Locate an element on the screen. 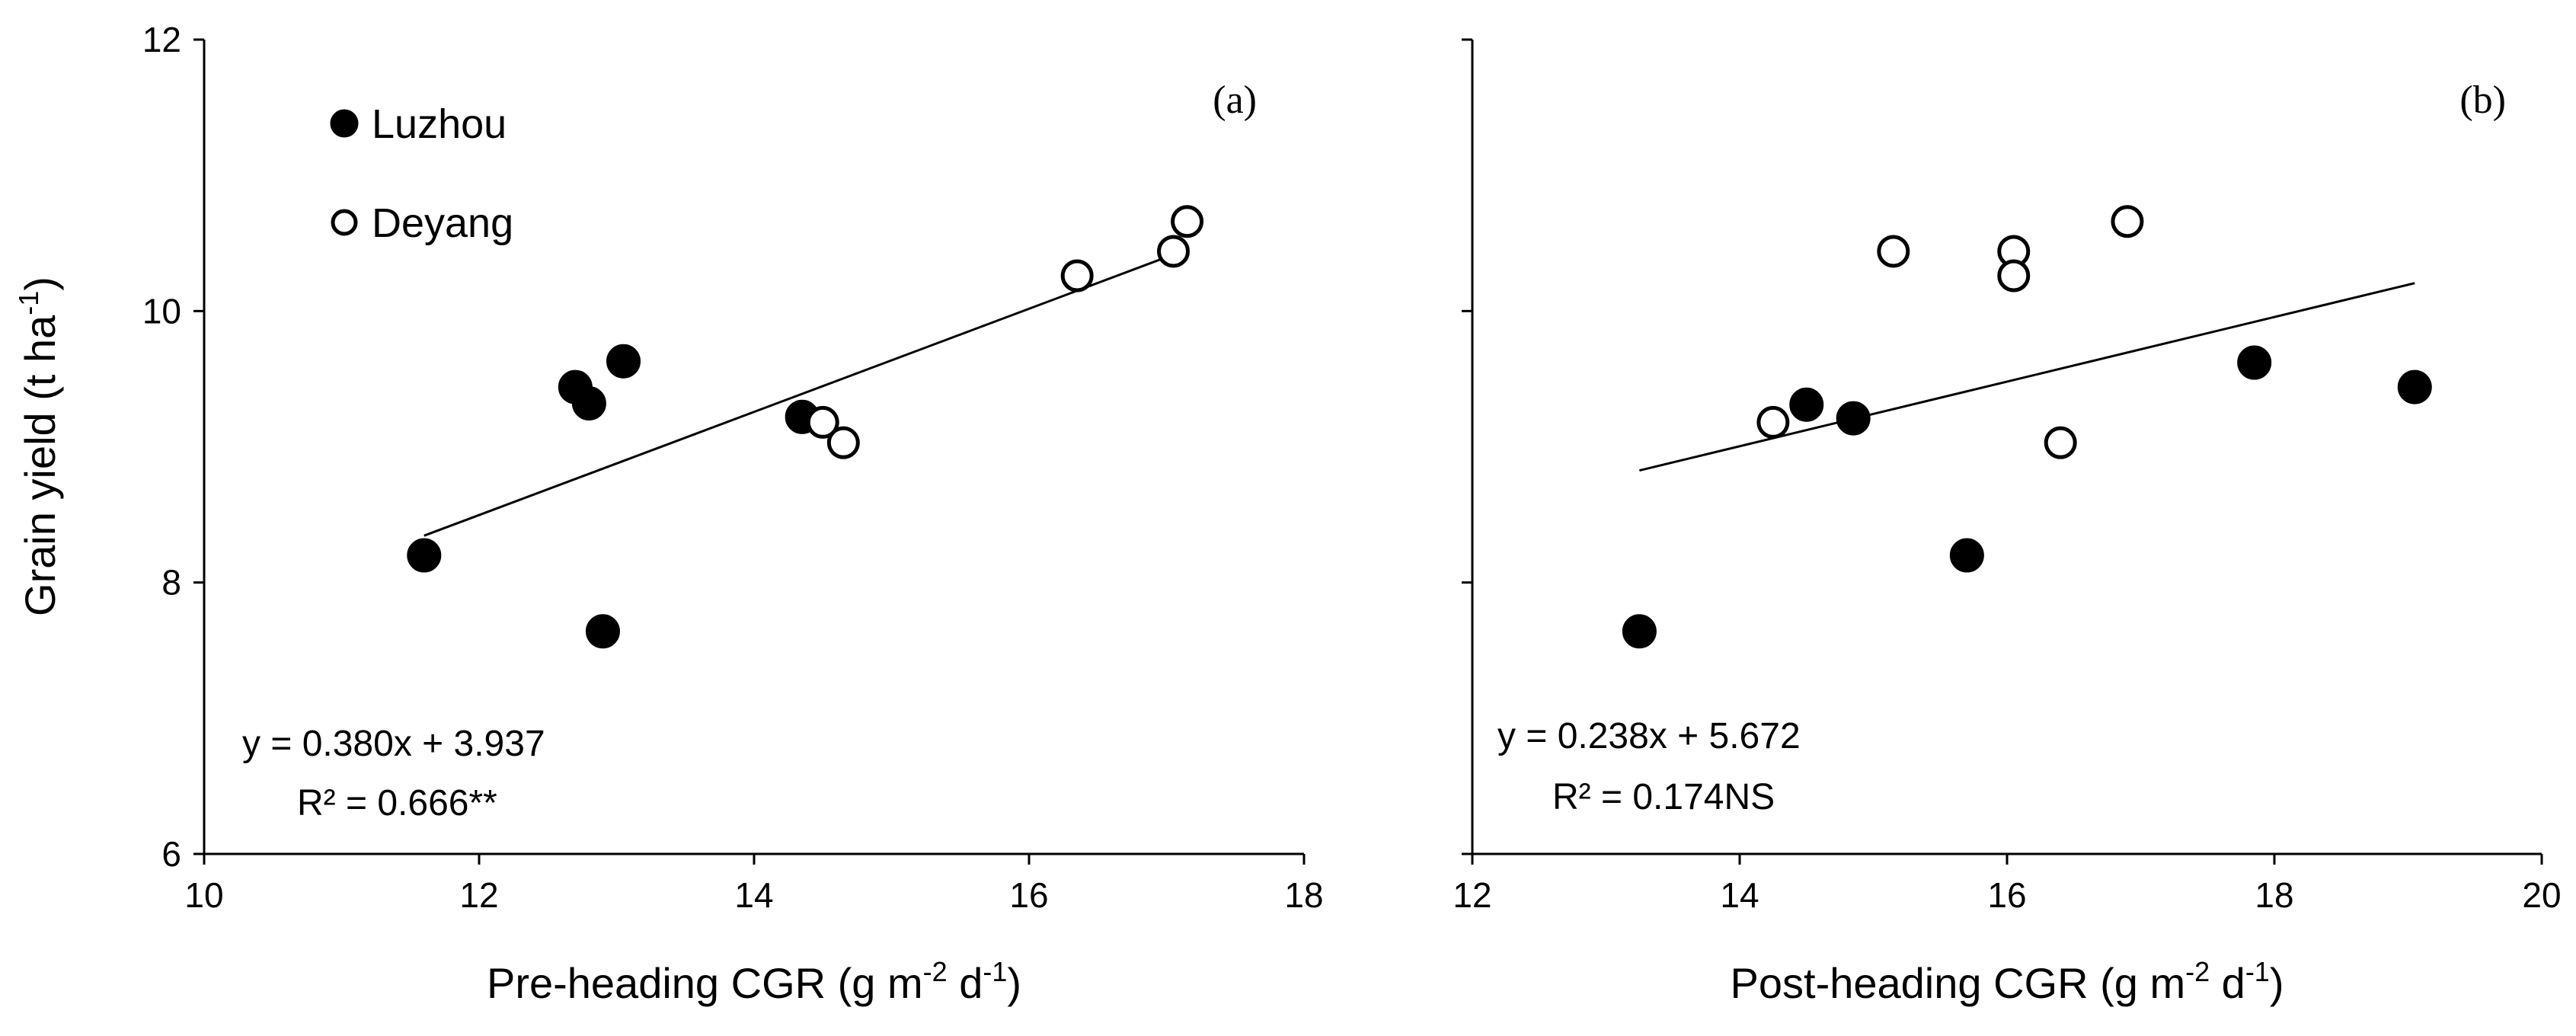 This screenshot has width=2576, height=1036. panel-b-label: (b) is located at coordinates (2482, 100).